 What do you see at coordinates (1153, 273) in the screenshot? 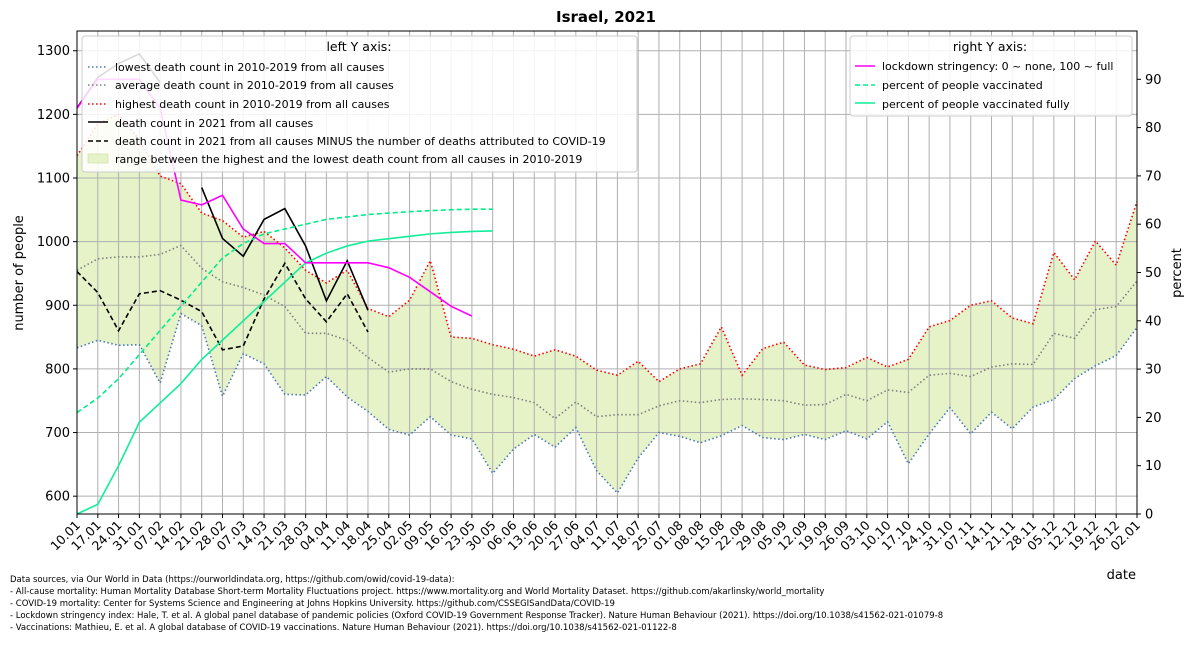
I see `y-right-tick-label: 50` at bounding box center [1153, 273].